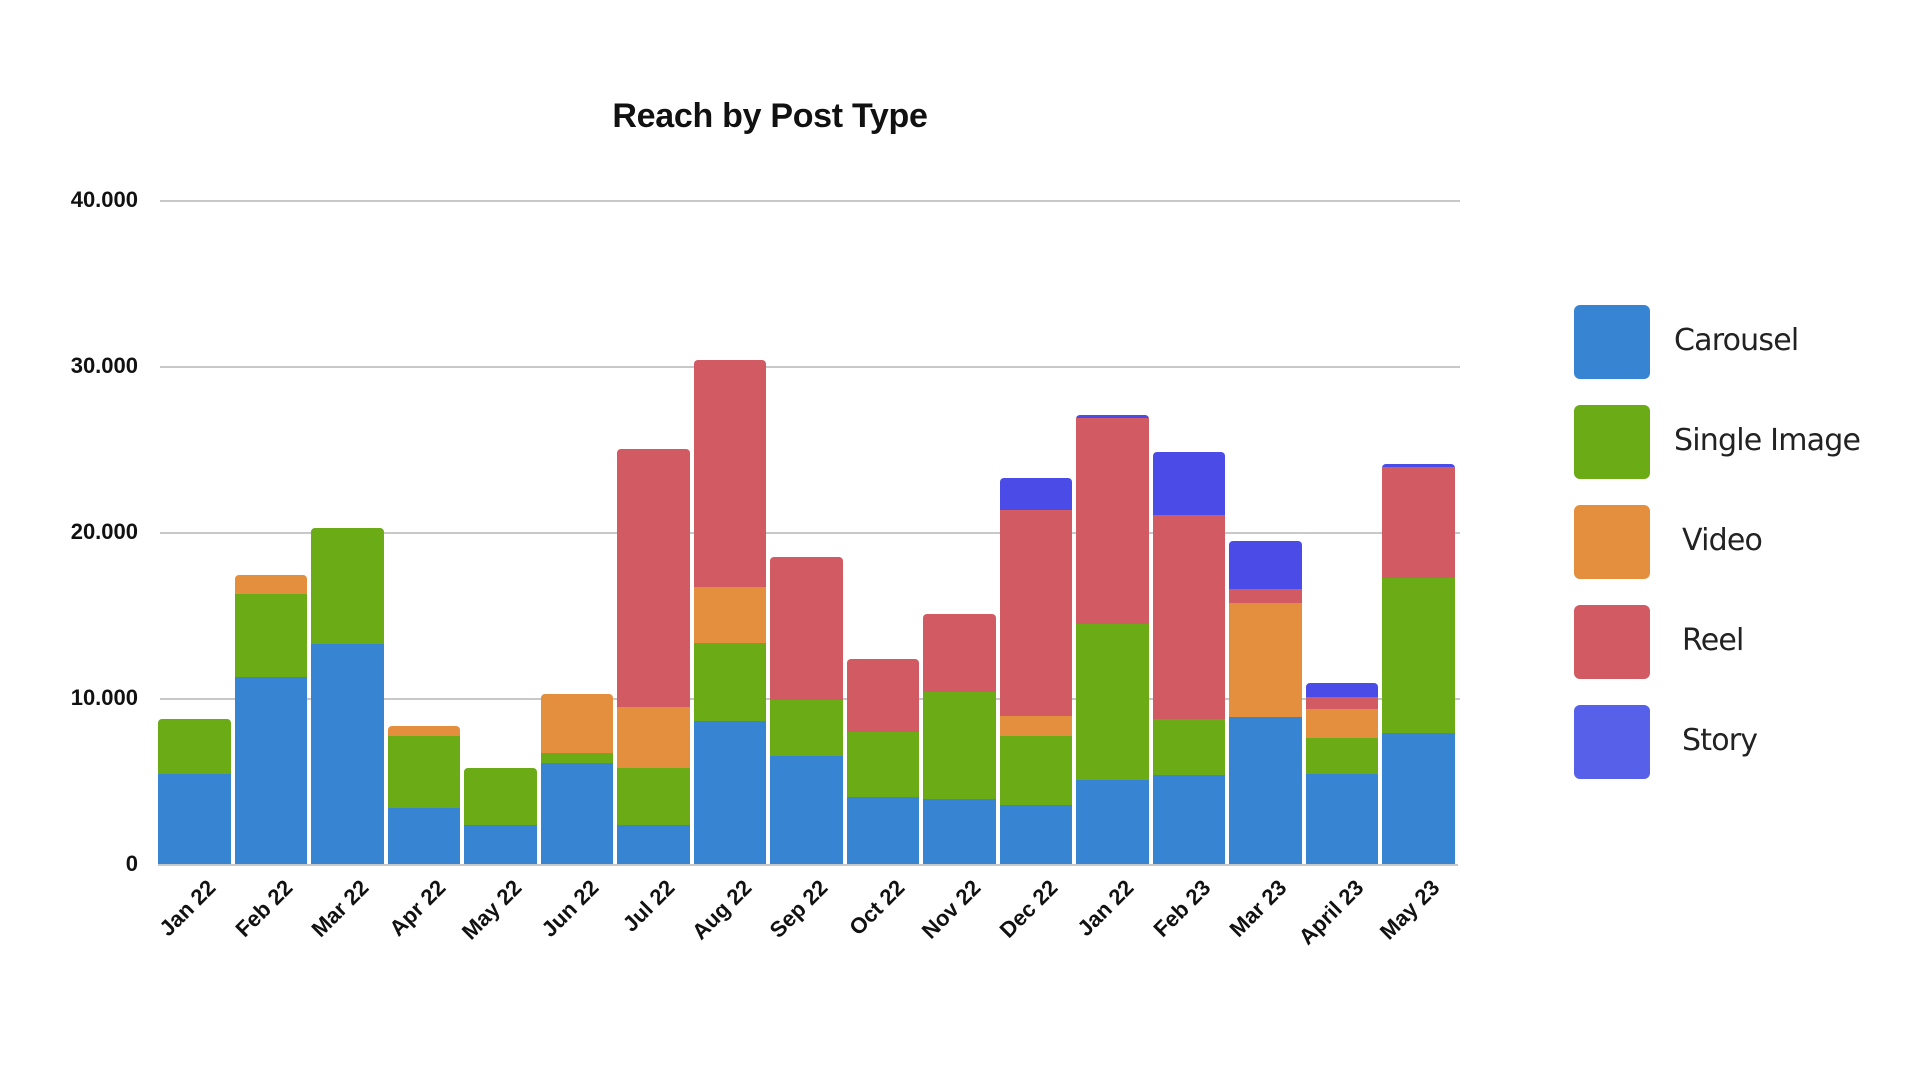 This screenshot has width=1920, height=1080. I want to click on legend-label: Single Image, so click(1767, 440).